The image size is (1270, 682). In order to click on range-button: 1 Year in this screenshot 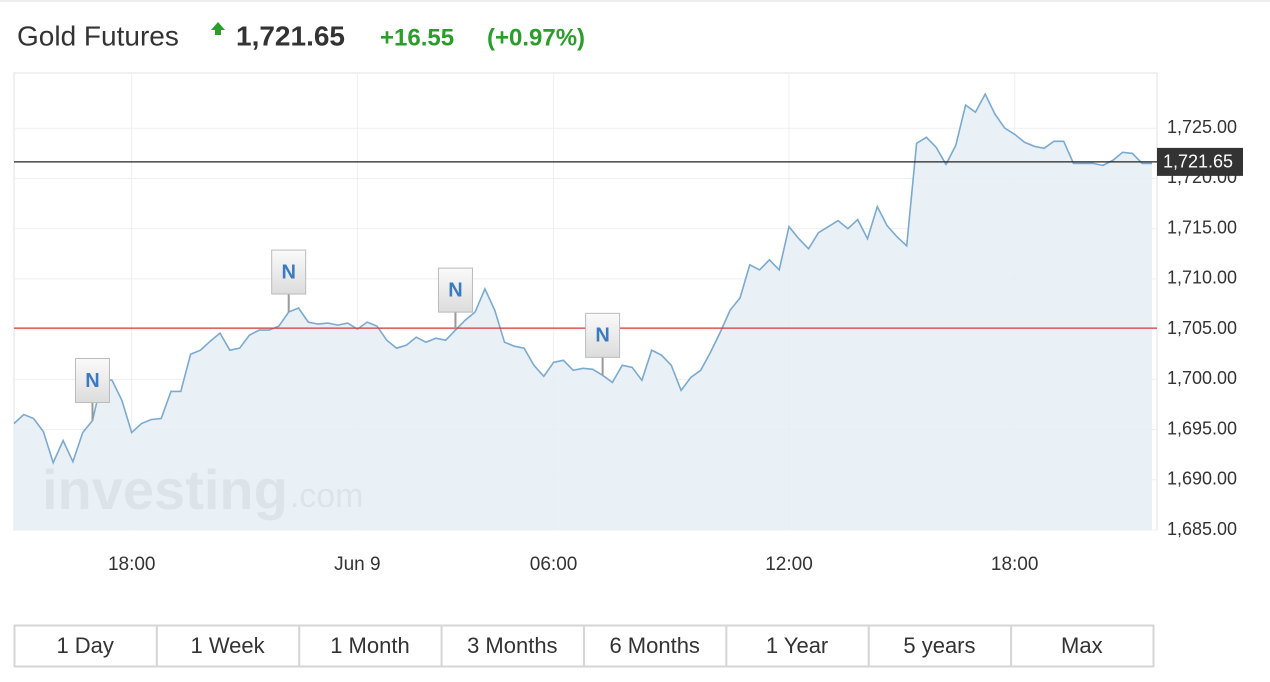, I will do `click(797, 646)`.